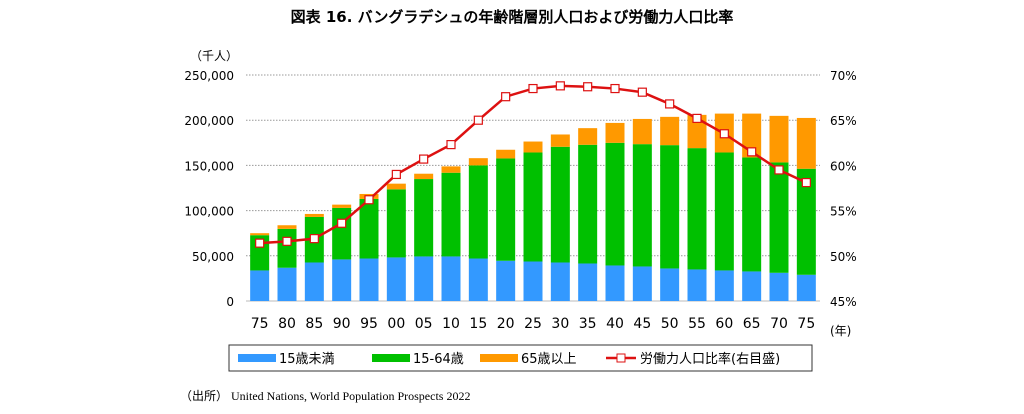 The height and width of the screenshot is (414, 1024). Describe the element at coordinates (621, 358) in the screenshot. I see `legend-marker-swatch` at that location.